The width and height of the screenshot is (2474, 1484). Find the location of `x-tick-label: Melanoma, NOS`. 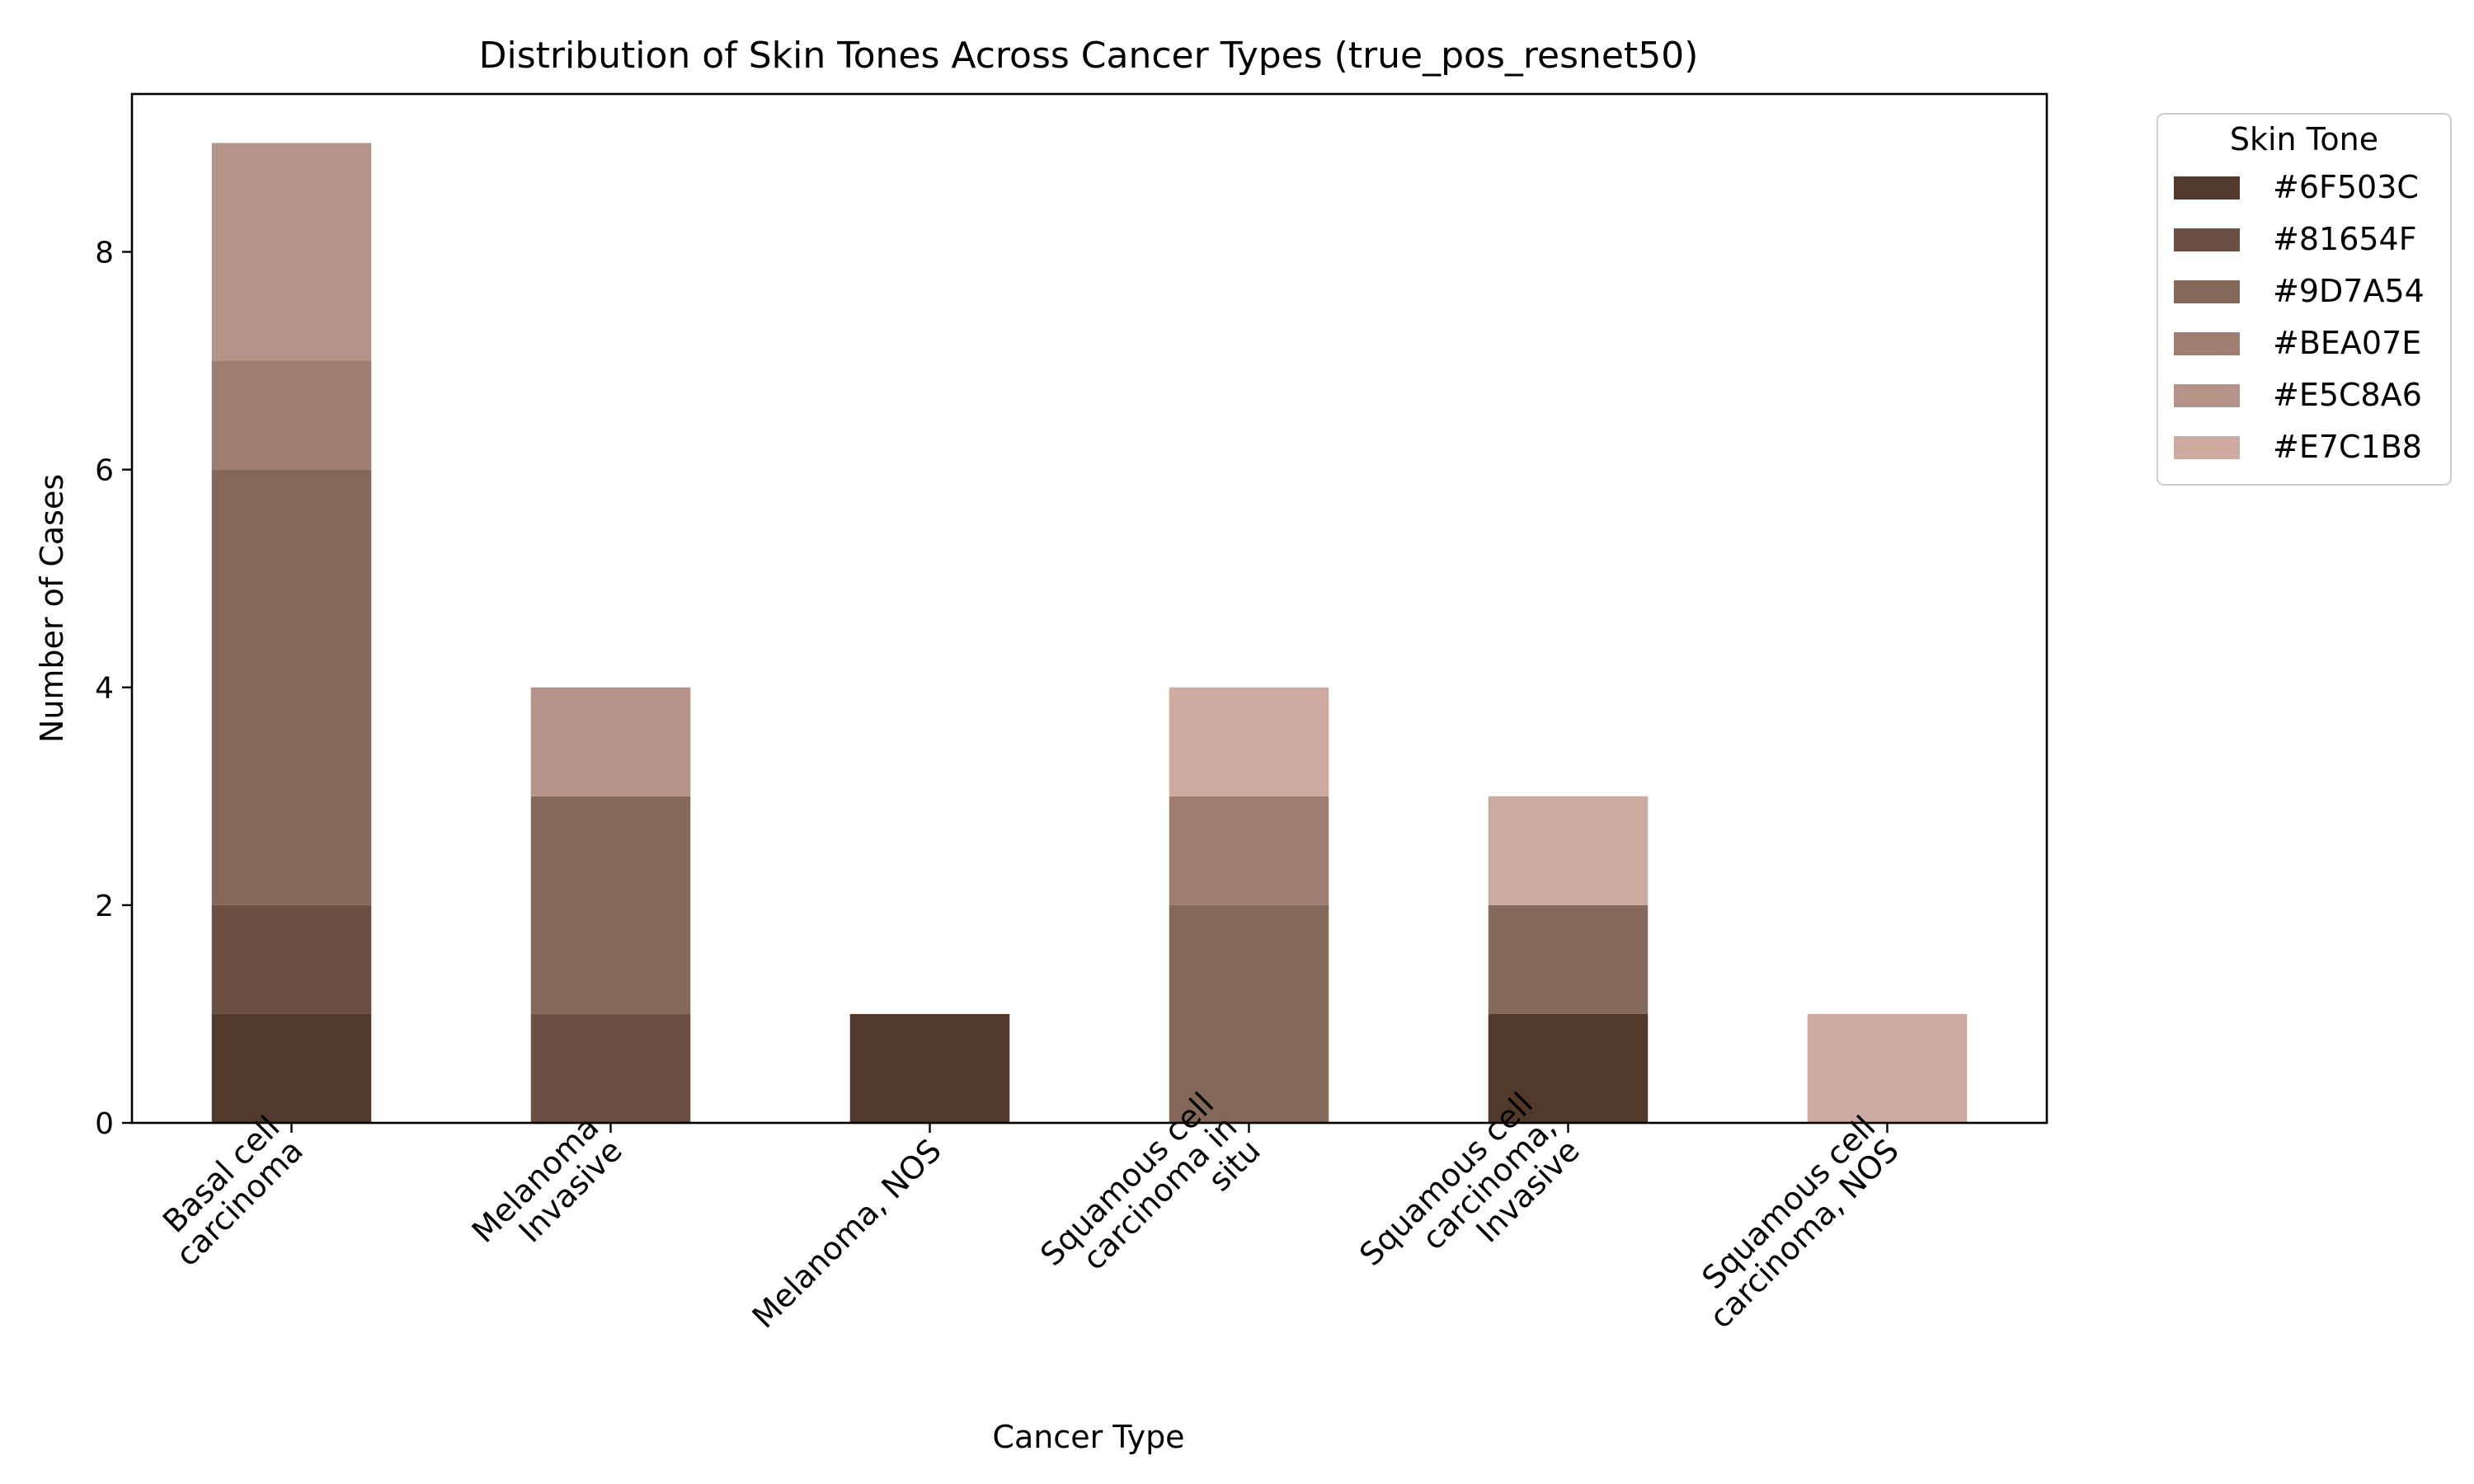

x-tick-label: Melanoma, NOS is located at coordinates (846, 1233).